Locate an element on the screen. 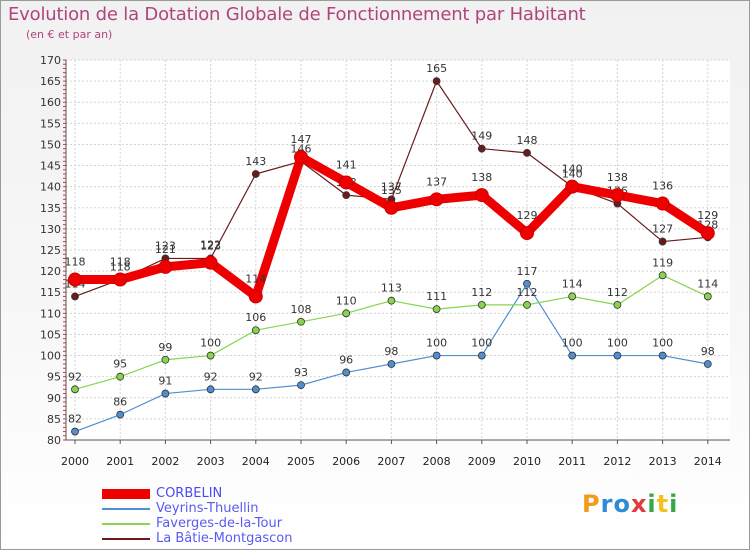 Image resolution: width=750 pixels, height=550 pixels. x-tick-label: 2014 is located at coordinates (708, 461).